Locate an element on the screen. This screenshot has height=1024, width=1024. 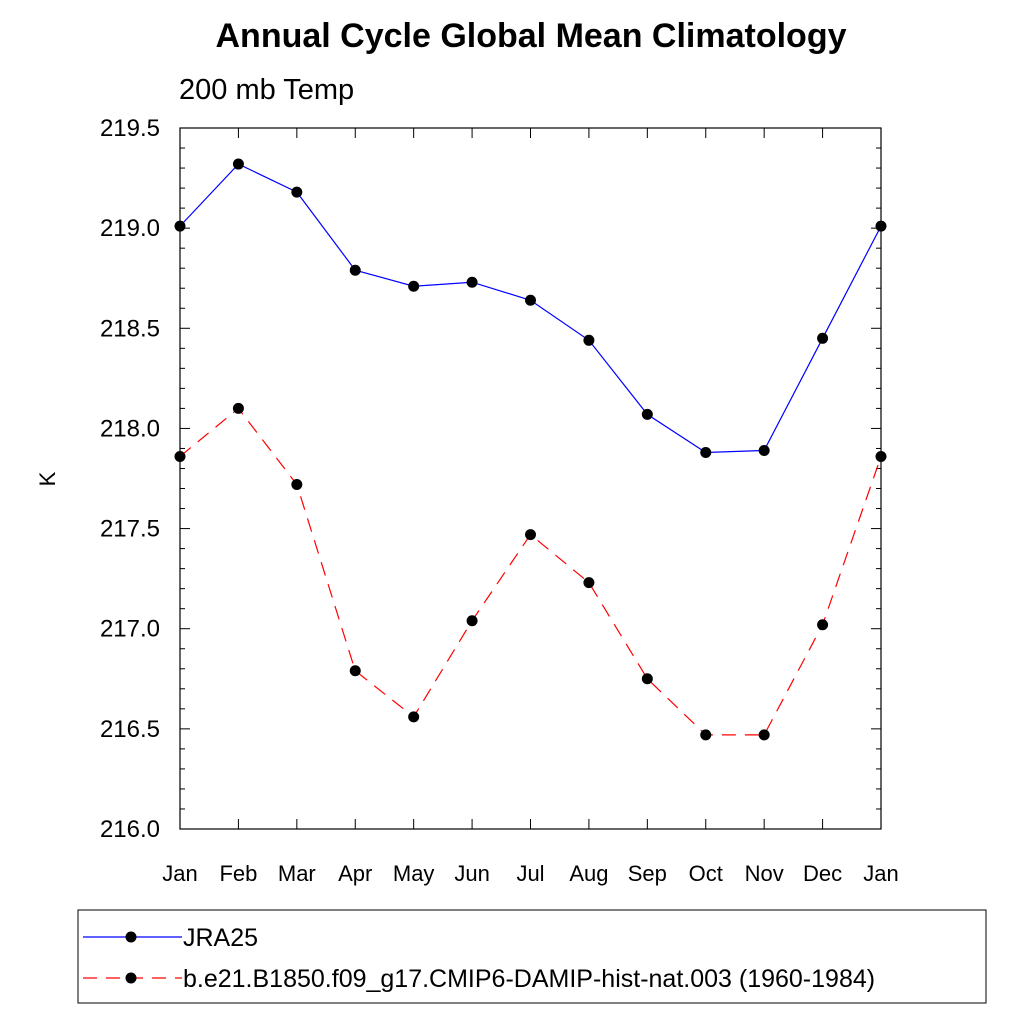
x-tick-label: Oct is located at coordinates (706, 873).